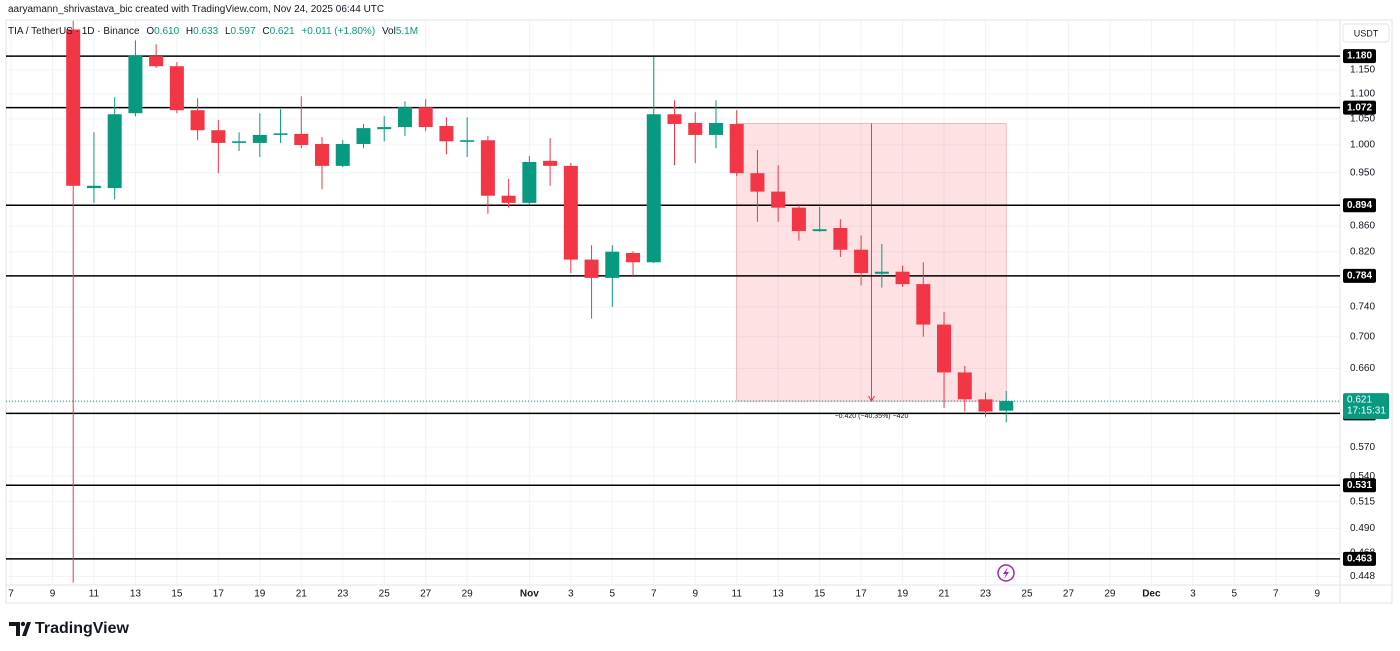 The width and height of the screenshot is (1400, 651). Describe the element at coordinates (74, 31) in the screenshot. I see `symbol: TIA / TetherUS · 1D · Binance` at that location.